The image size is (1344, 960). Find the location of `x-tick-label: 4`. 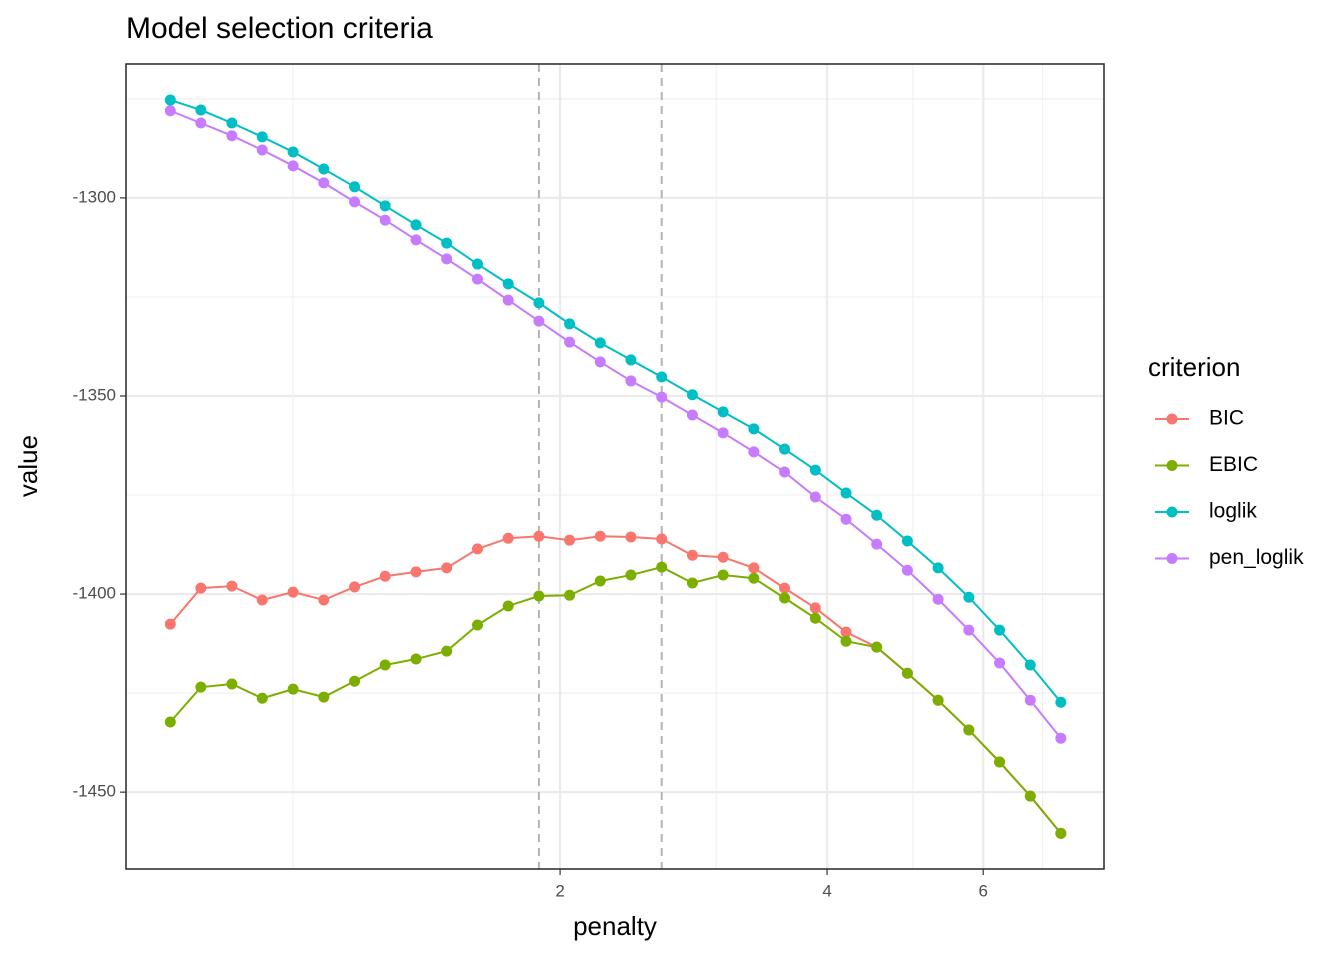

x-tick-label: 4 is located at coordinates (826, 890).